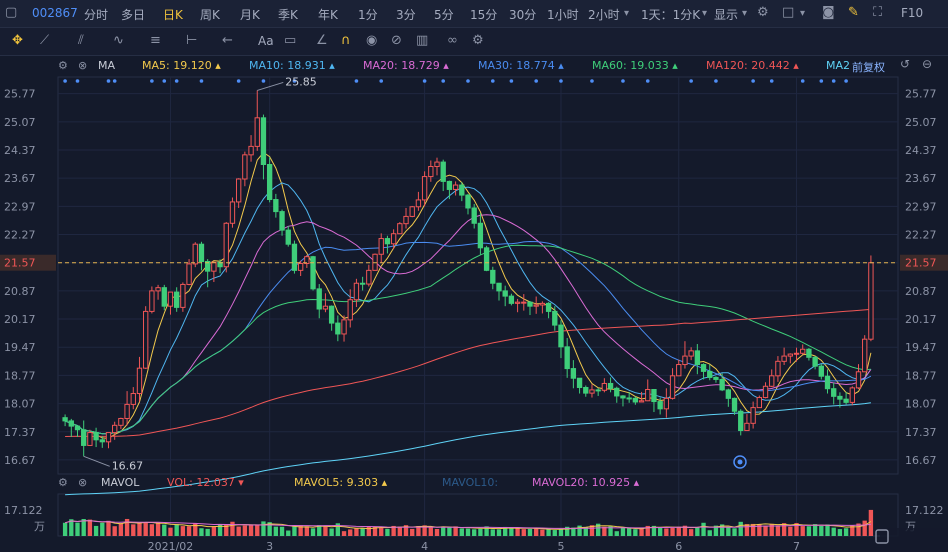  What do you see at coordinates (250, 15) in the screenshot?
I see `period-tab-month-k: 月K` at bounding box center [250, 15].